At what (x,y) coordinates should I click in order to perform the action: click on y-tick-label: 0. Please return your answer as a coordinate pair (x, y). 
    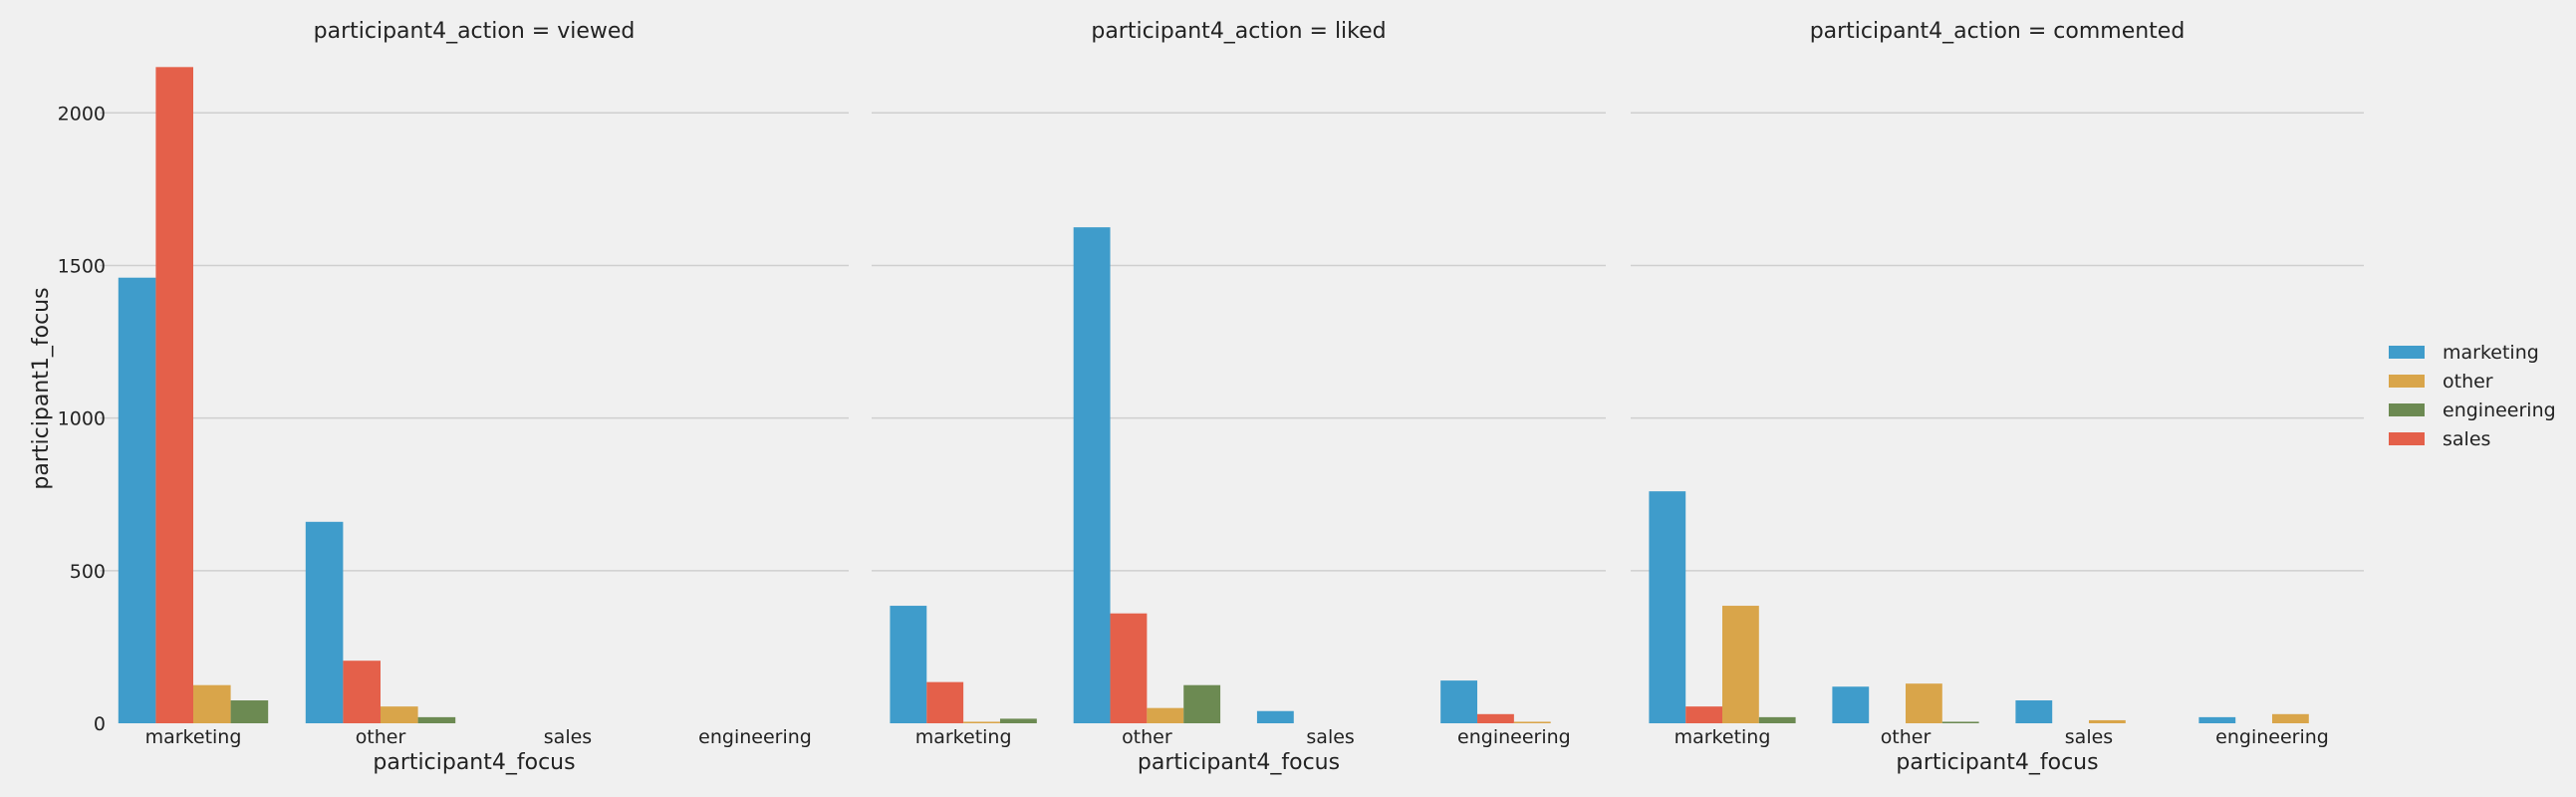
    Looking at the image, I should click on (100, 724).